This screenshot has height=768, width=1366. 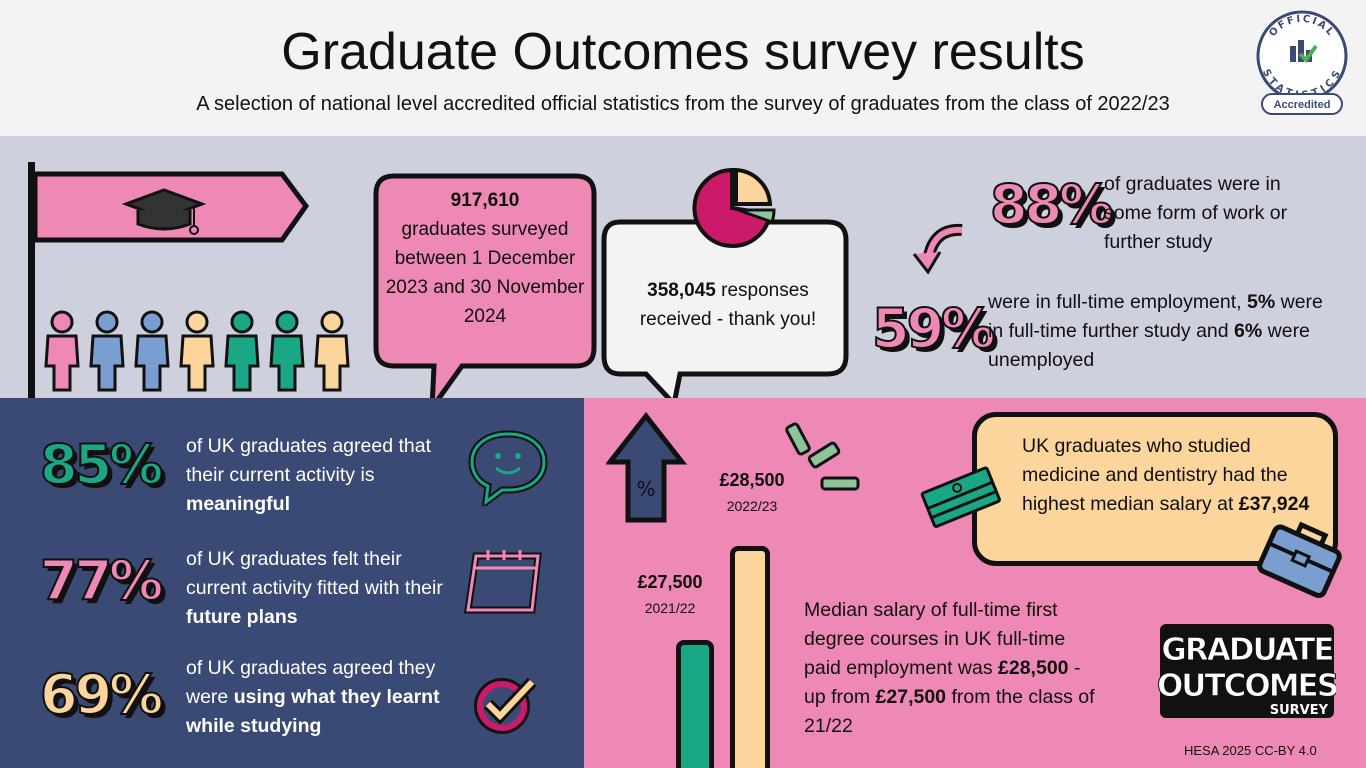 What do you see at coordinates (1247, 686) in the screenshot?
I see `logo-line-2: OUTCOMES` at bounding box center [1247, 686].